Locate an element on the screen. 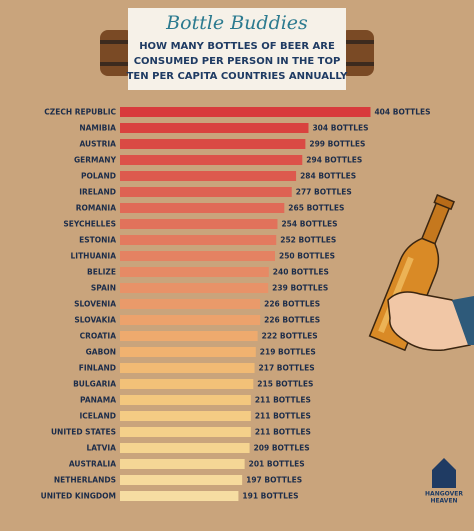  subtitle: HOW MANY BOTTLES OF BEER ARE is located at coordinates (237, 46).